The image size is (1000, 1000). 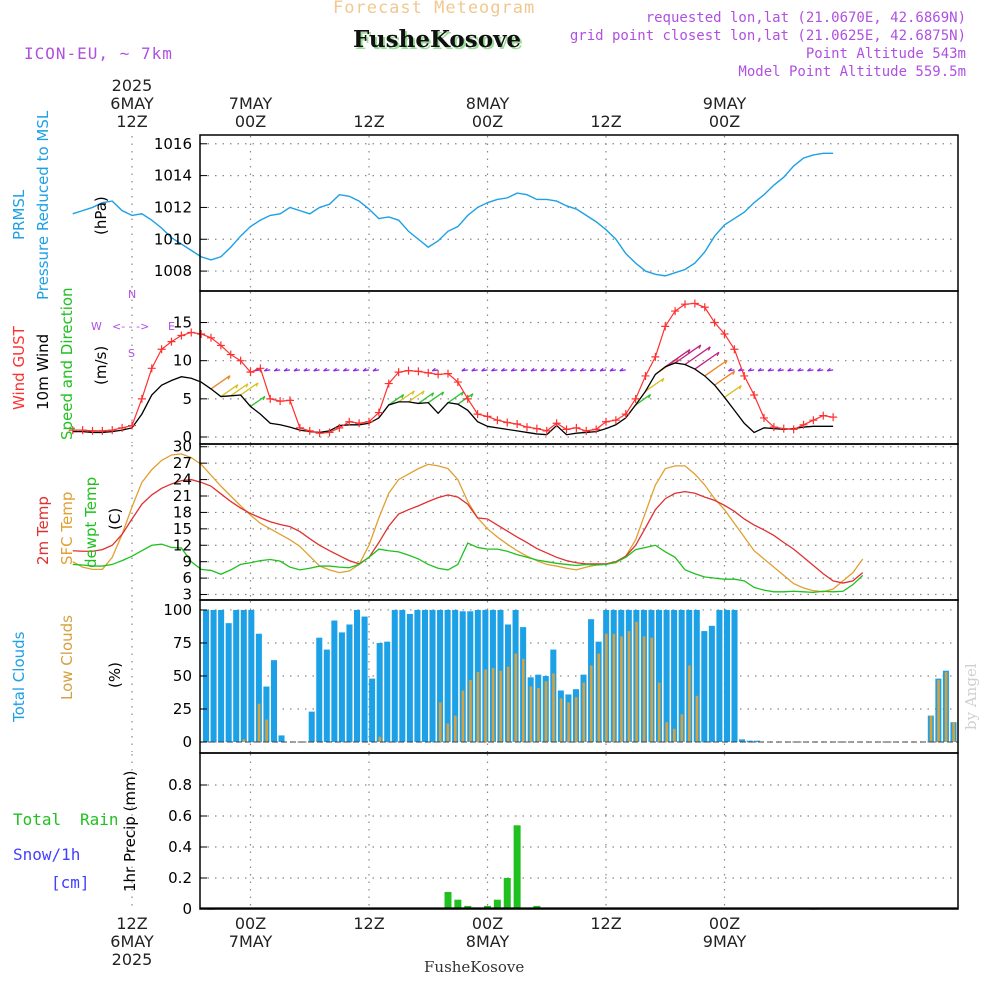 What do you see at coordinates (725, 103) in the screenshot?
I see `time-label-top: 9MAY` at bounding box center [725, 103].